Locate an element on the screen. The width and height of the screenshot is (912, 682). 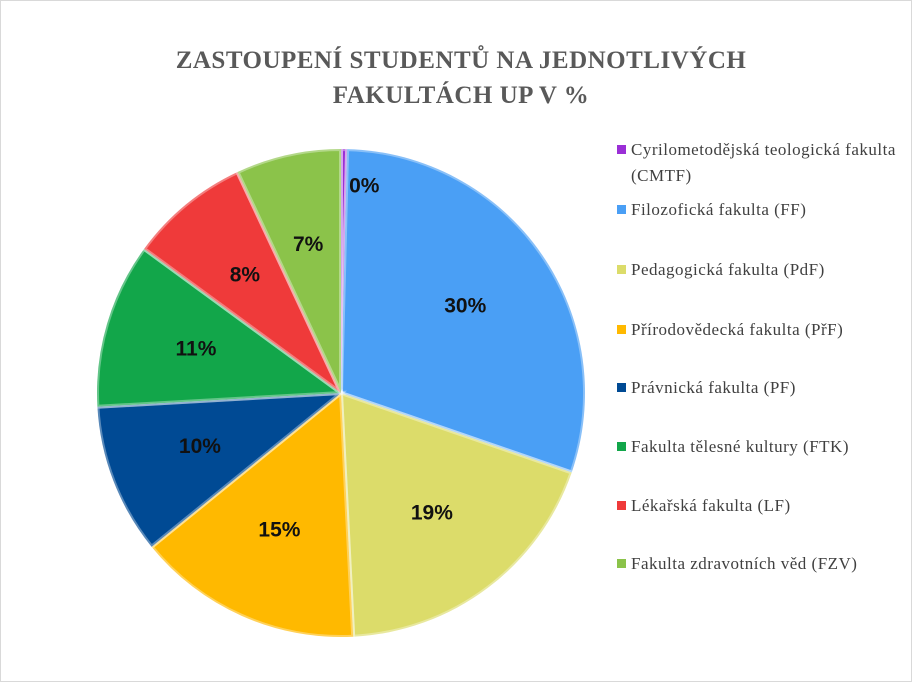
legend-item: Právnická fakulta (PF) is located at coordinates (757, 388).